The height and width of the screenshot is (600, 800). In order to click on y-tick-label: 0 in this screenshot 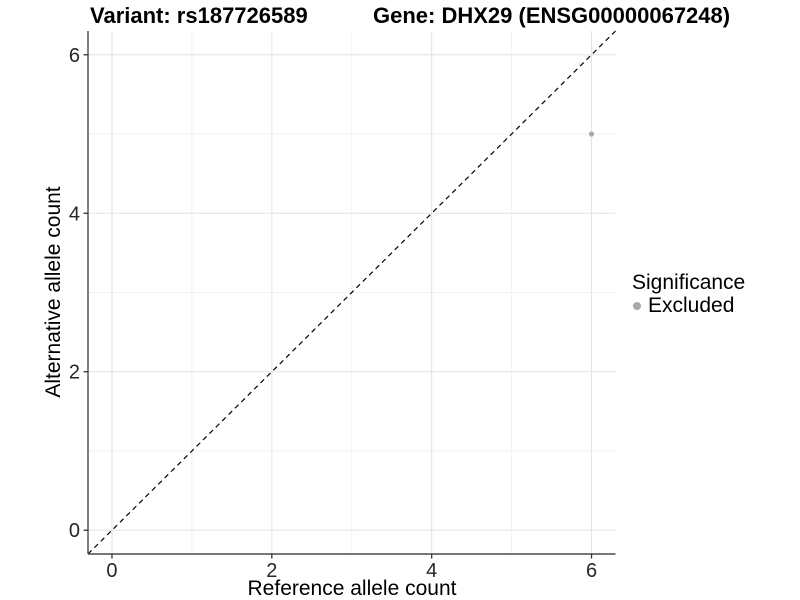, I will do `click(74, 531)`.